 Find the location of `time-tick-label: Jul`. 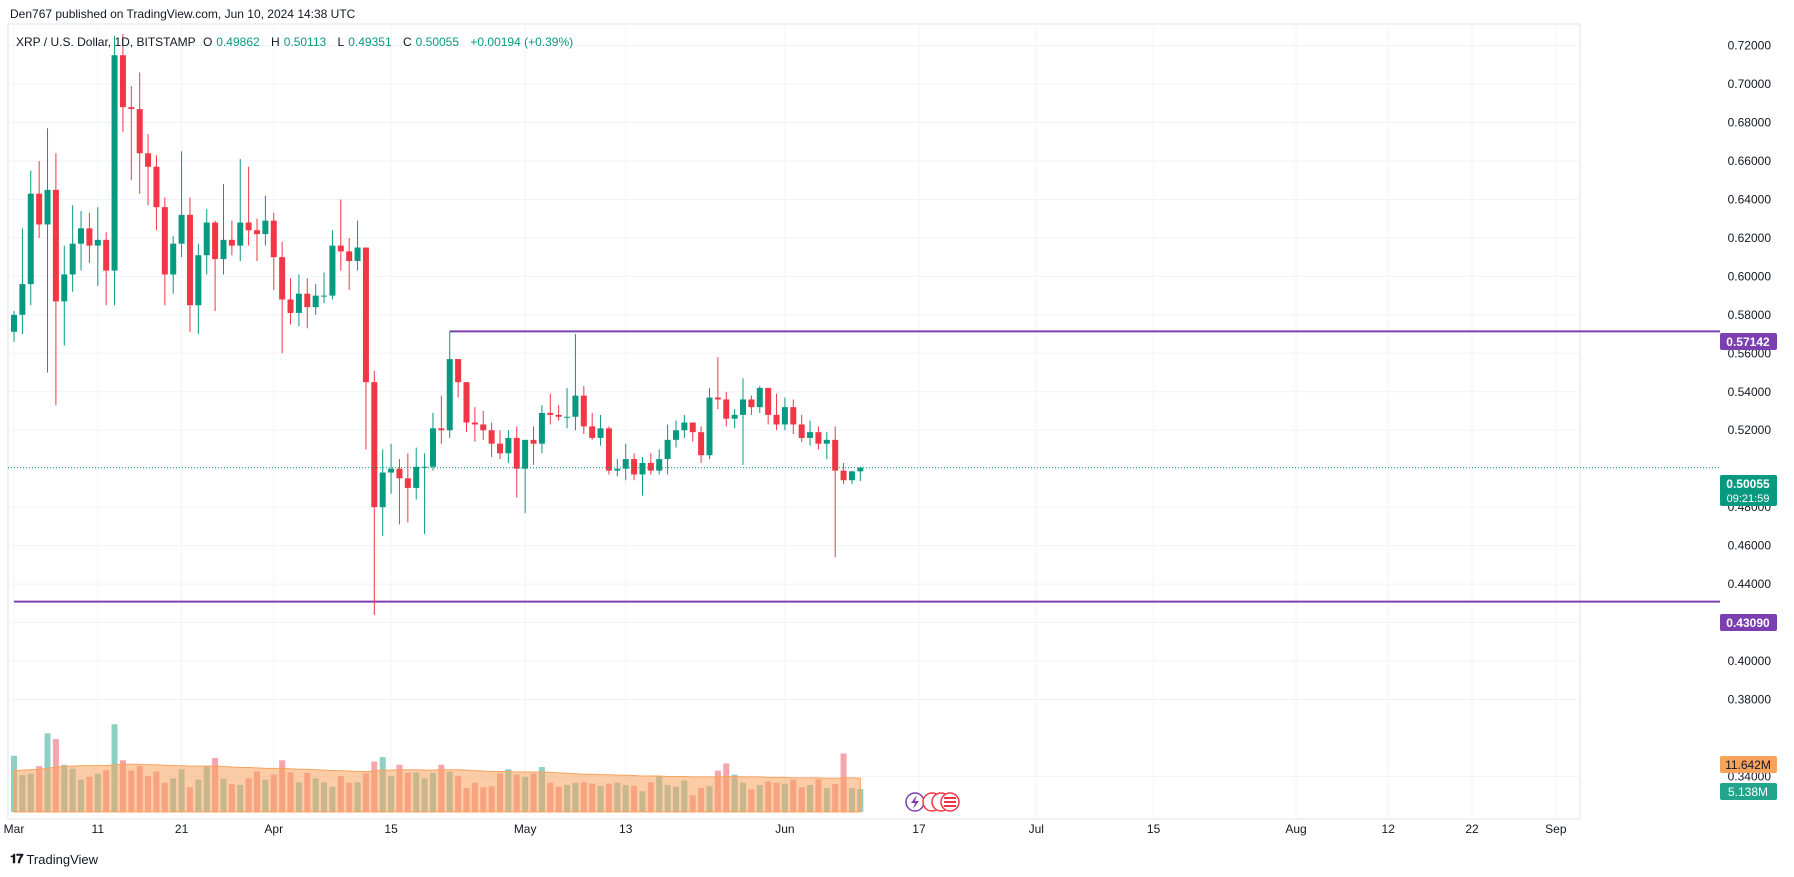

time-tick-label: Jul is located at coordinates (1036, 829).